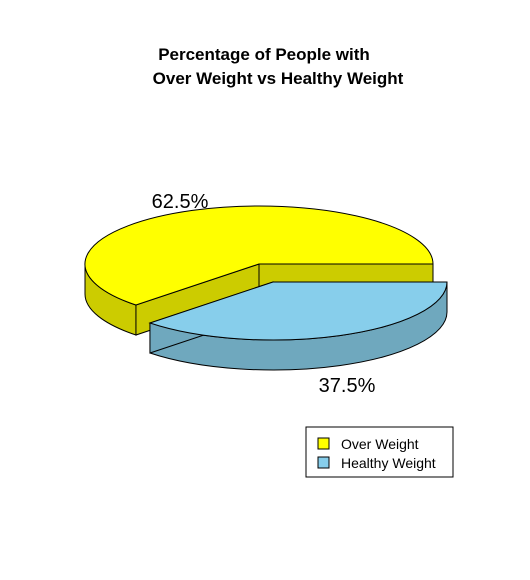 The width and height of the screenshot is (530, 580). Describe the element at coordinates (388, 463) in the screenshot. I see `legend-label-healthy-weight: Healthy Weight` at that location.